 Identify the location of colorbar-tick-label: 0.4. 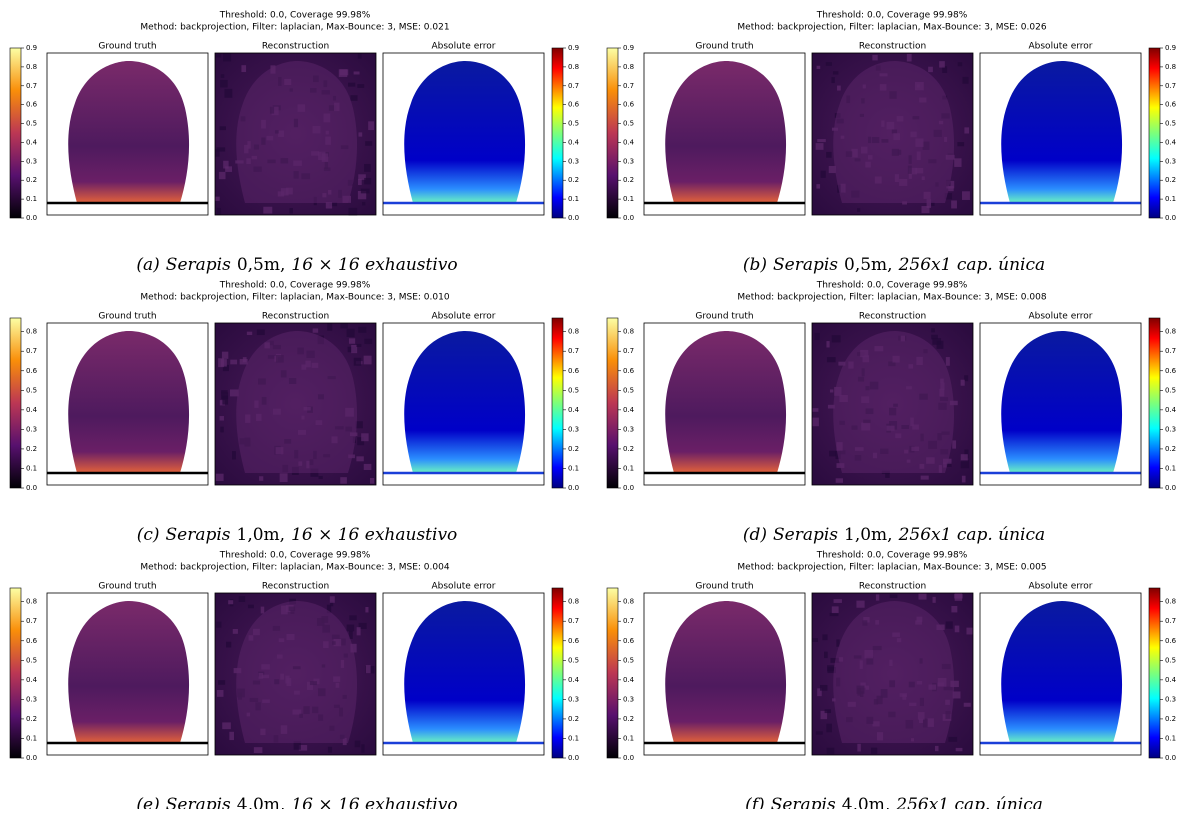
(574, 410).